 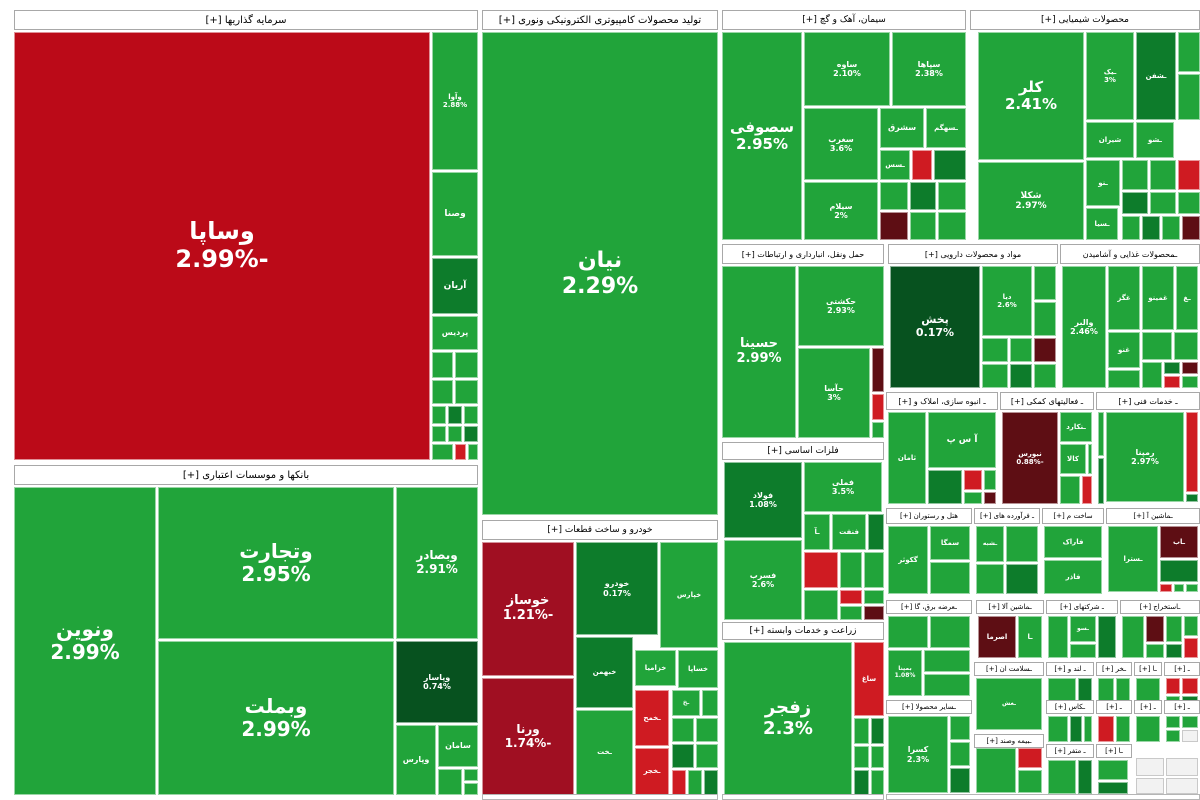 I want to click on stock-tile: ـشبه, so click(x=990, y=544).